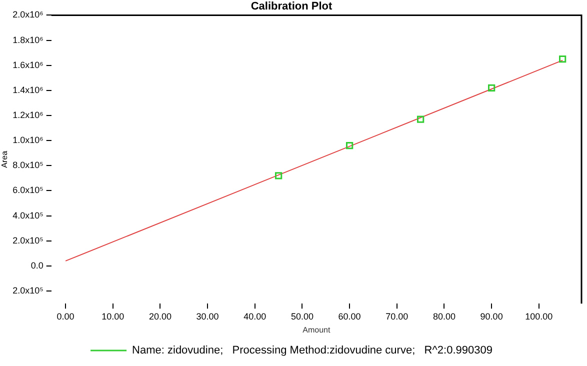 This screenshot has width=587, height=366. Describe the element at coordinates (28, 39) in the screenshot. I see `y-tick-label: 1.8x10⁶` at that location.